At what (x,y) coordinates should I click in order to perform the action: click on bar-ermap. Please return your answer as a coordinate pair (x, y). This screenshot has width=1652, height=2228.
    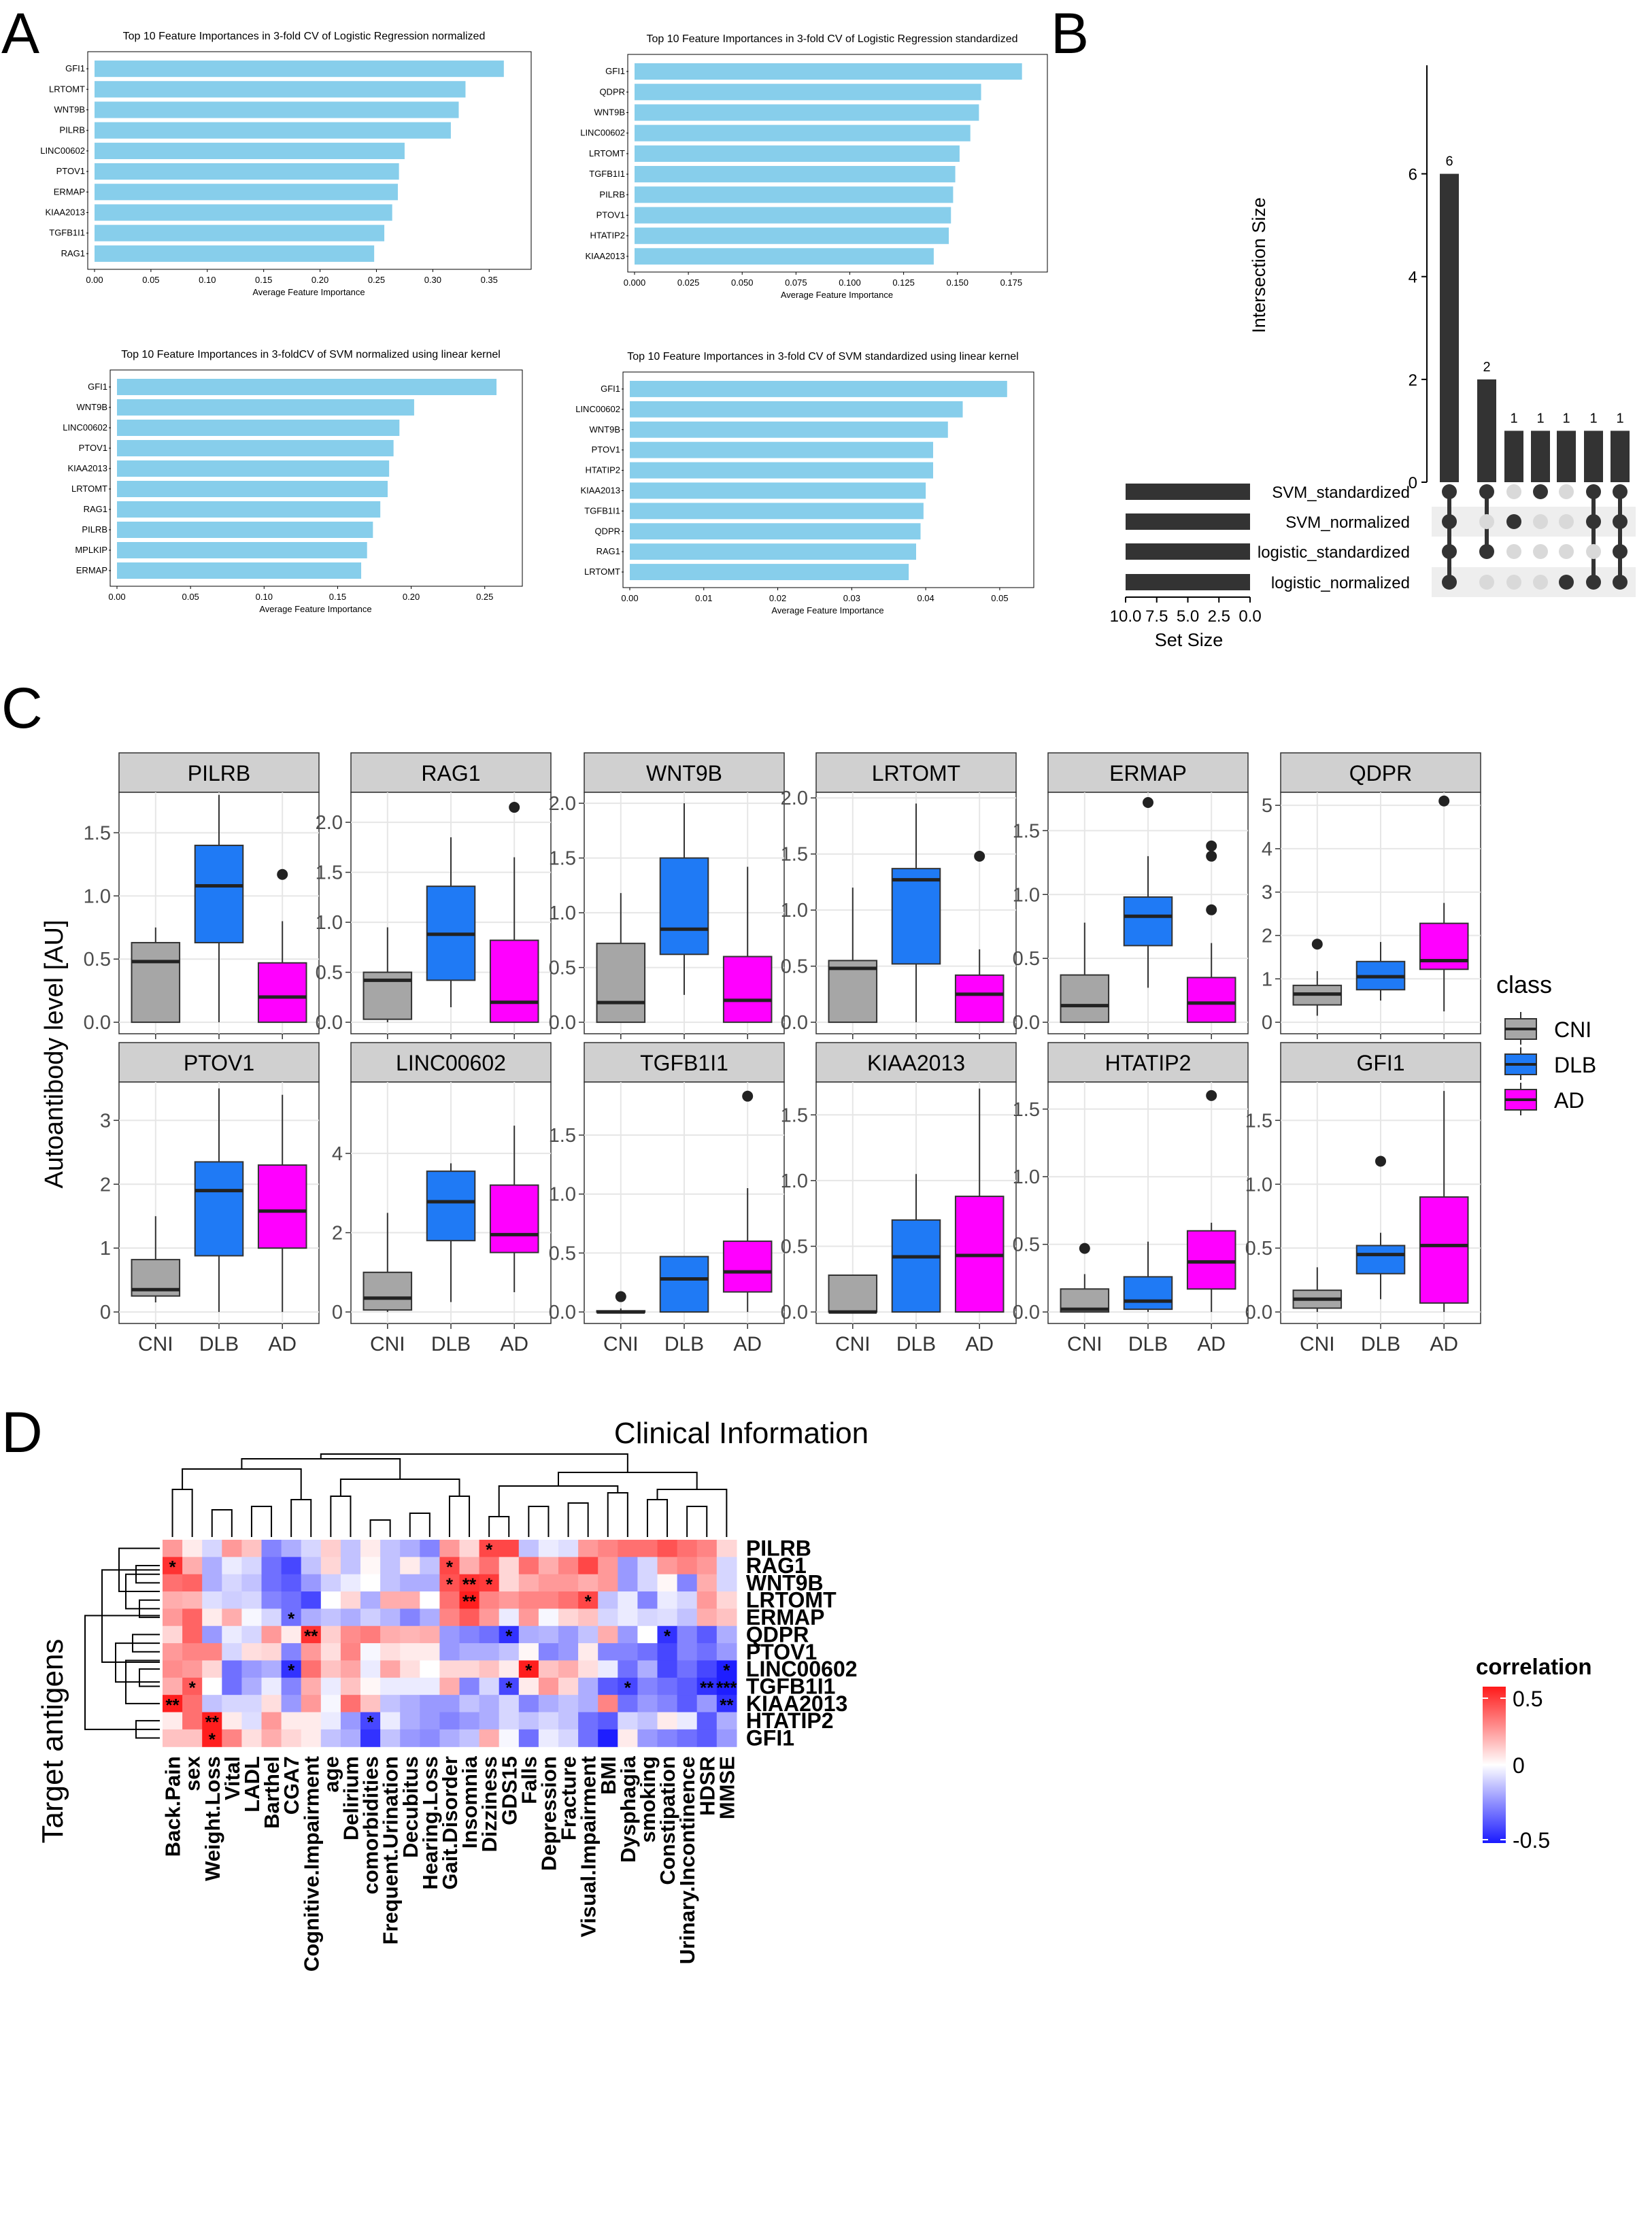
    Looking at the image, I should click on (247, 192).